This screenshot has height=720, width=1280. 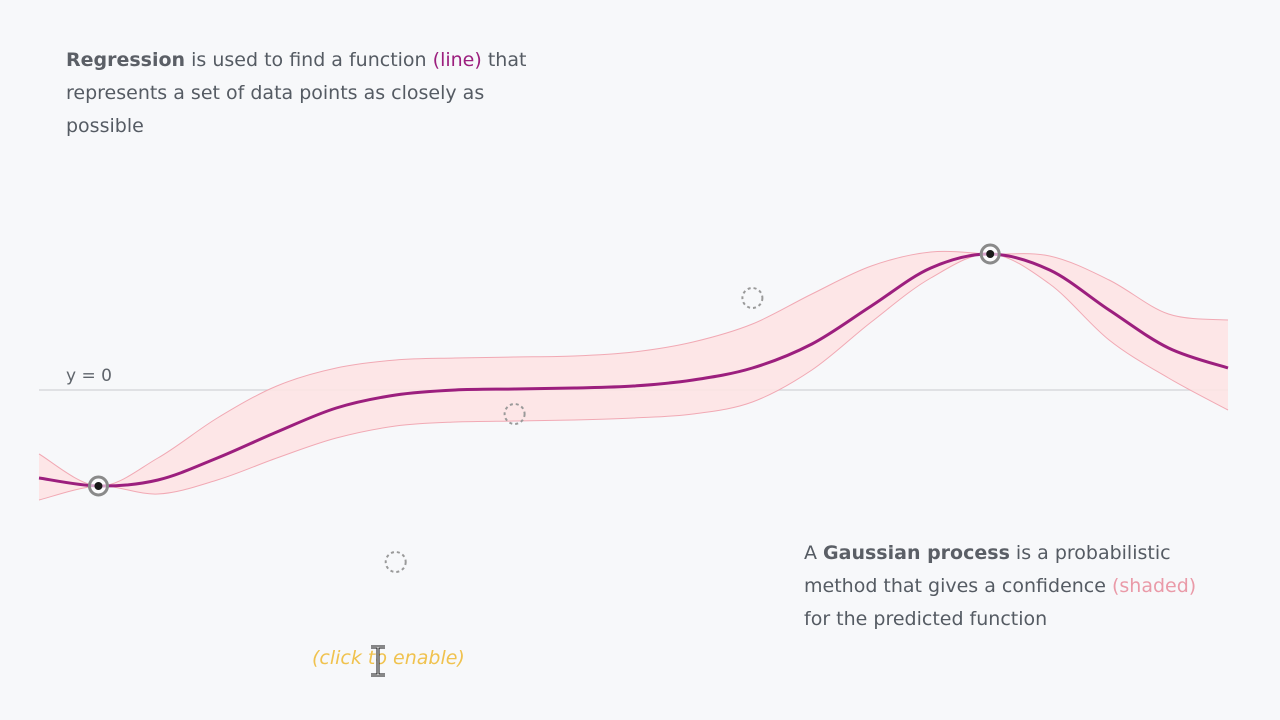 I want to click on regression-term: Regression, so click(x=126, y=60).